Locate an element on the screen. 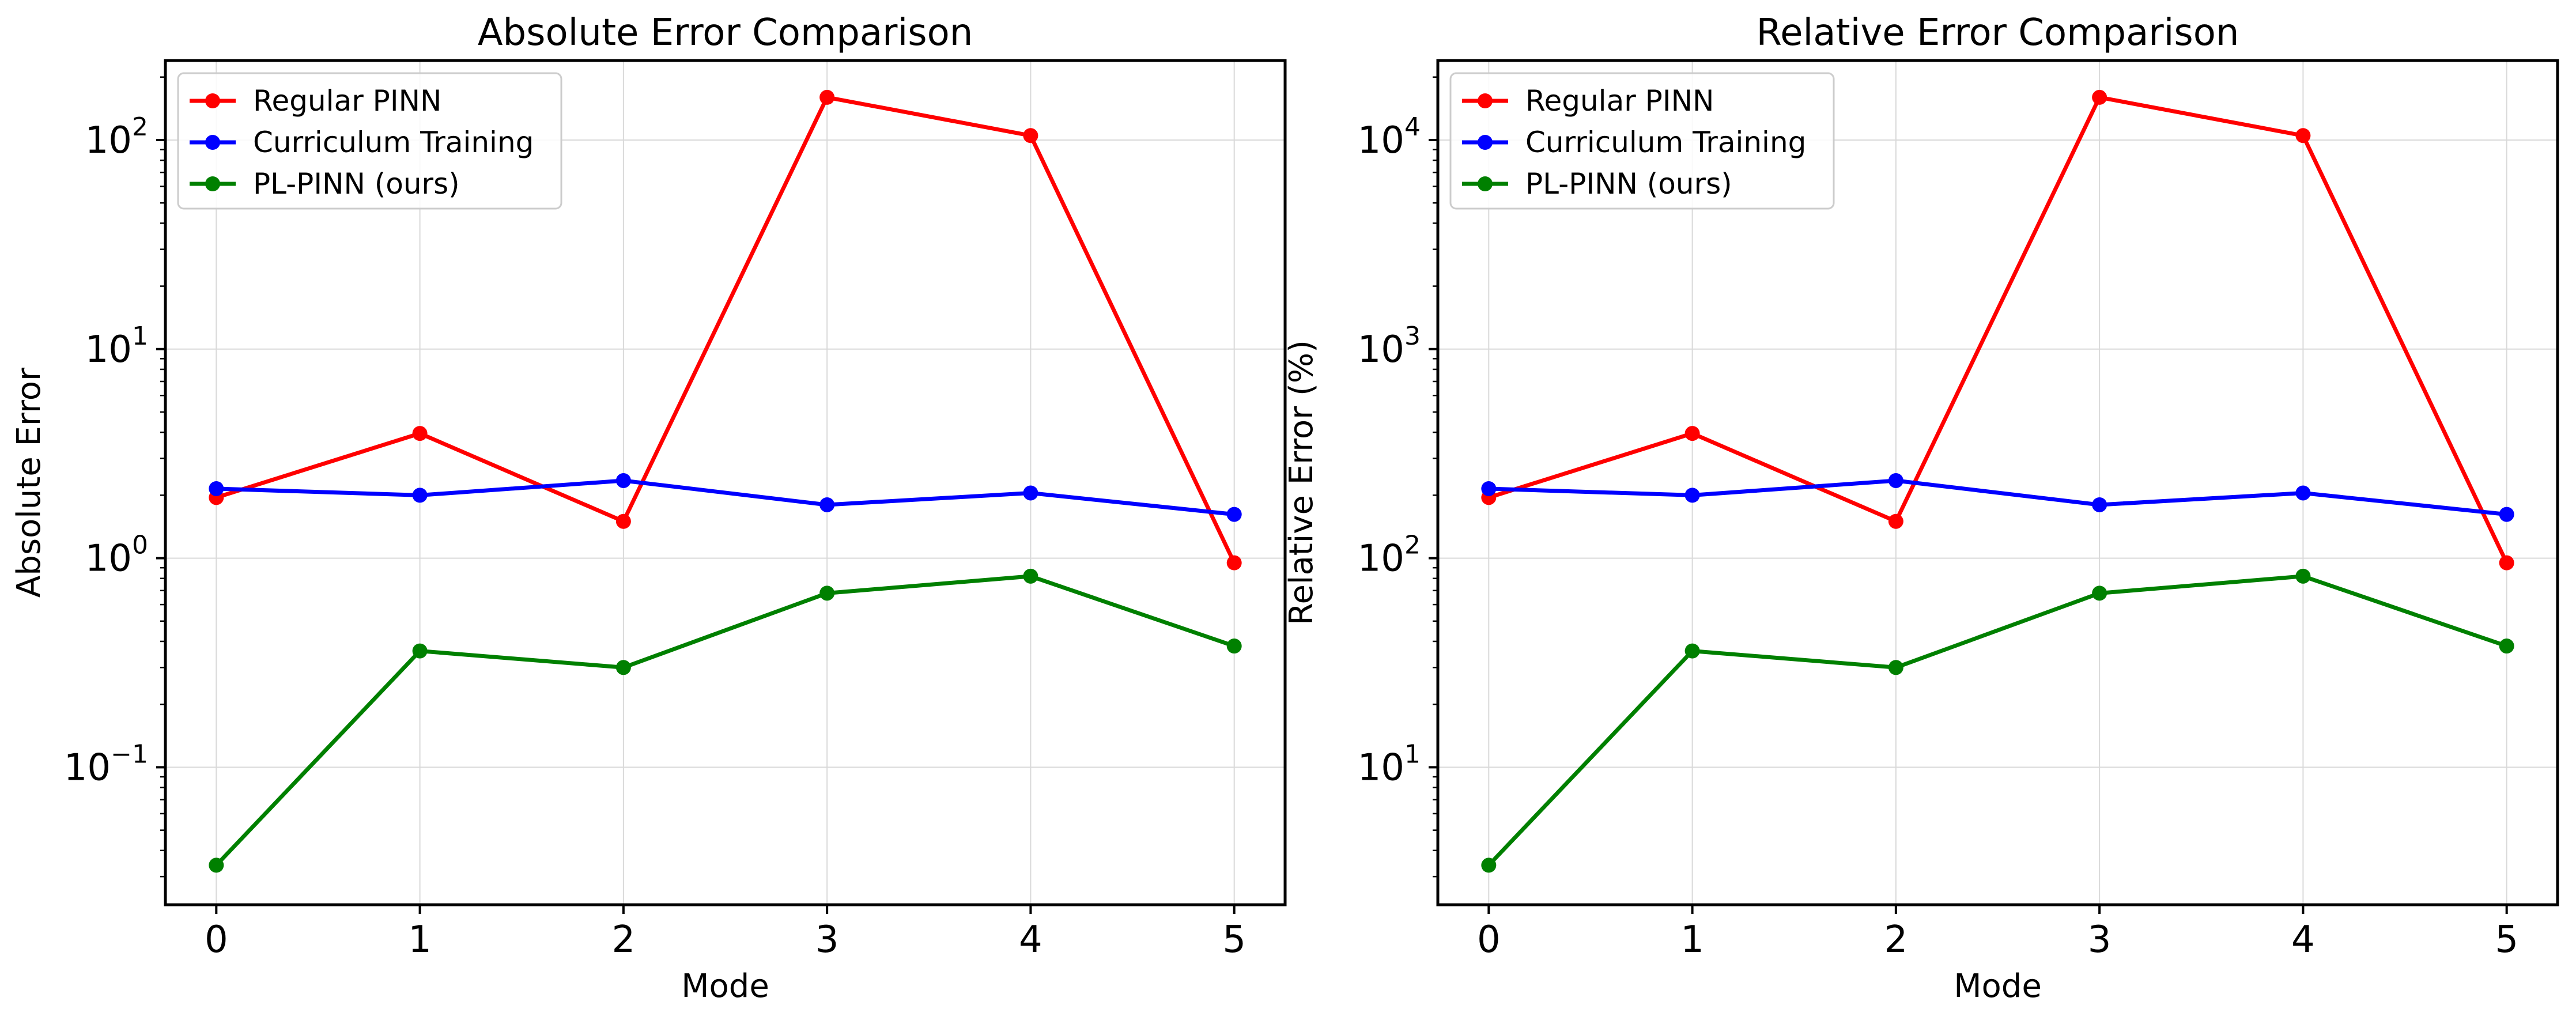  y-tick-exponent: 3 is located at coordinates (1412, 337).